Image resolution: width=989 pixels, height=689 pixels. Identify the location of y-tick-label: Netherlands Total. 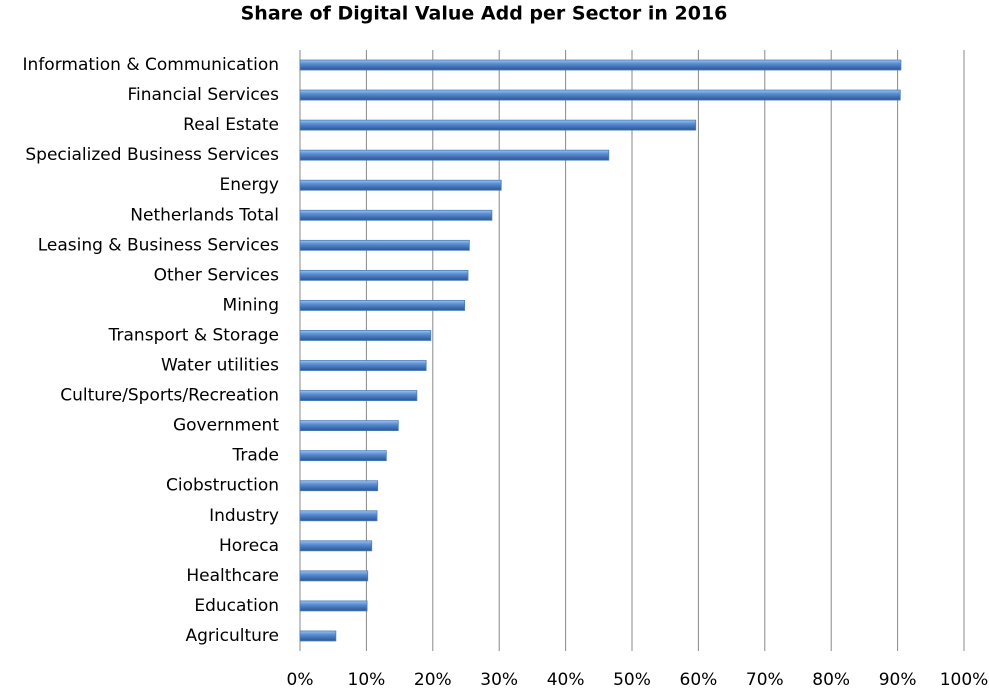
(204, 215).